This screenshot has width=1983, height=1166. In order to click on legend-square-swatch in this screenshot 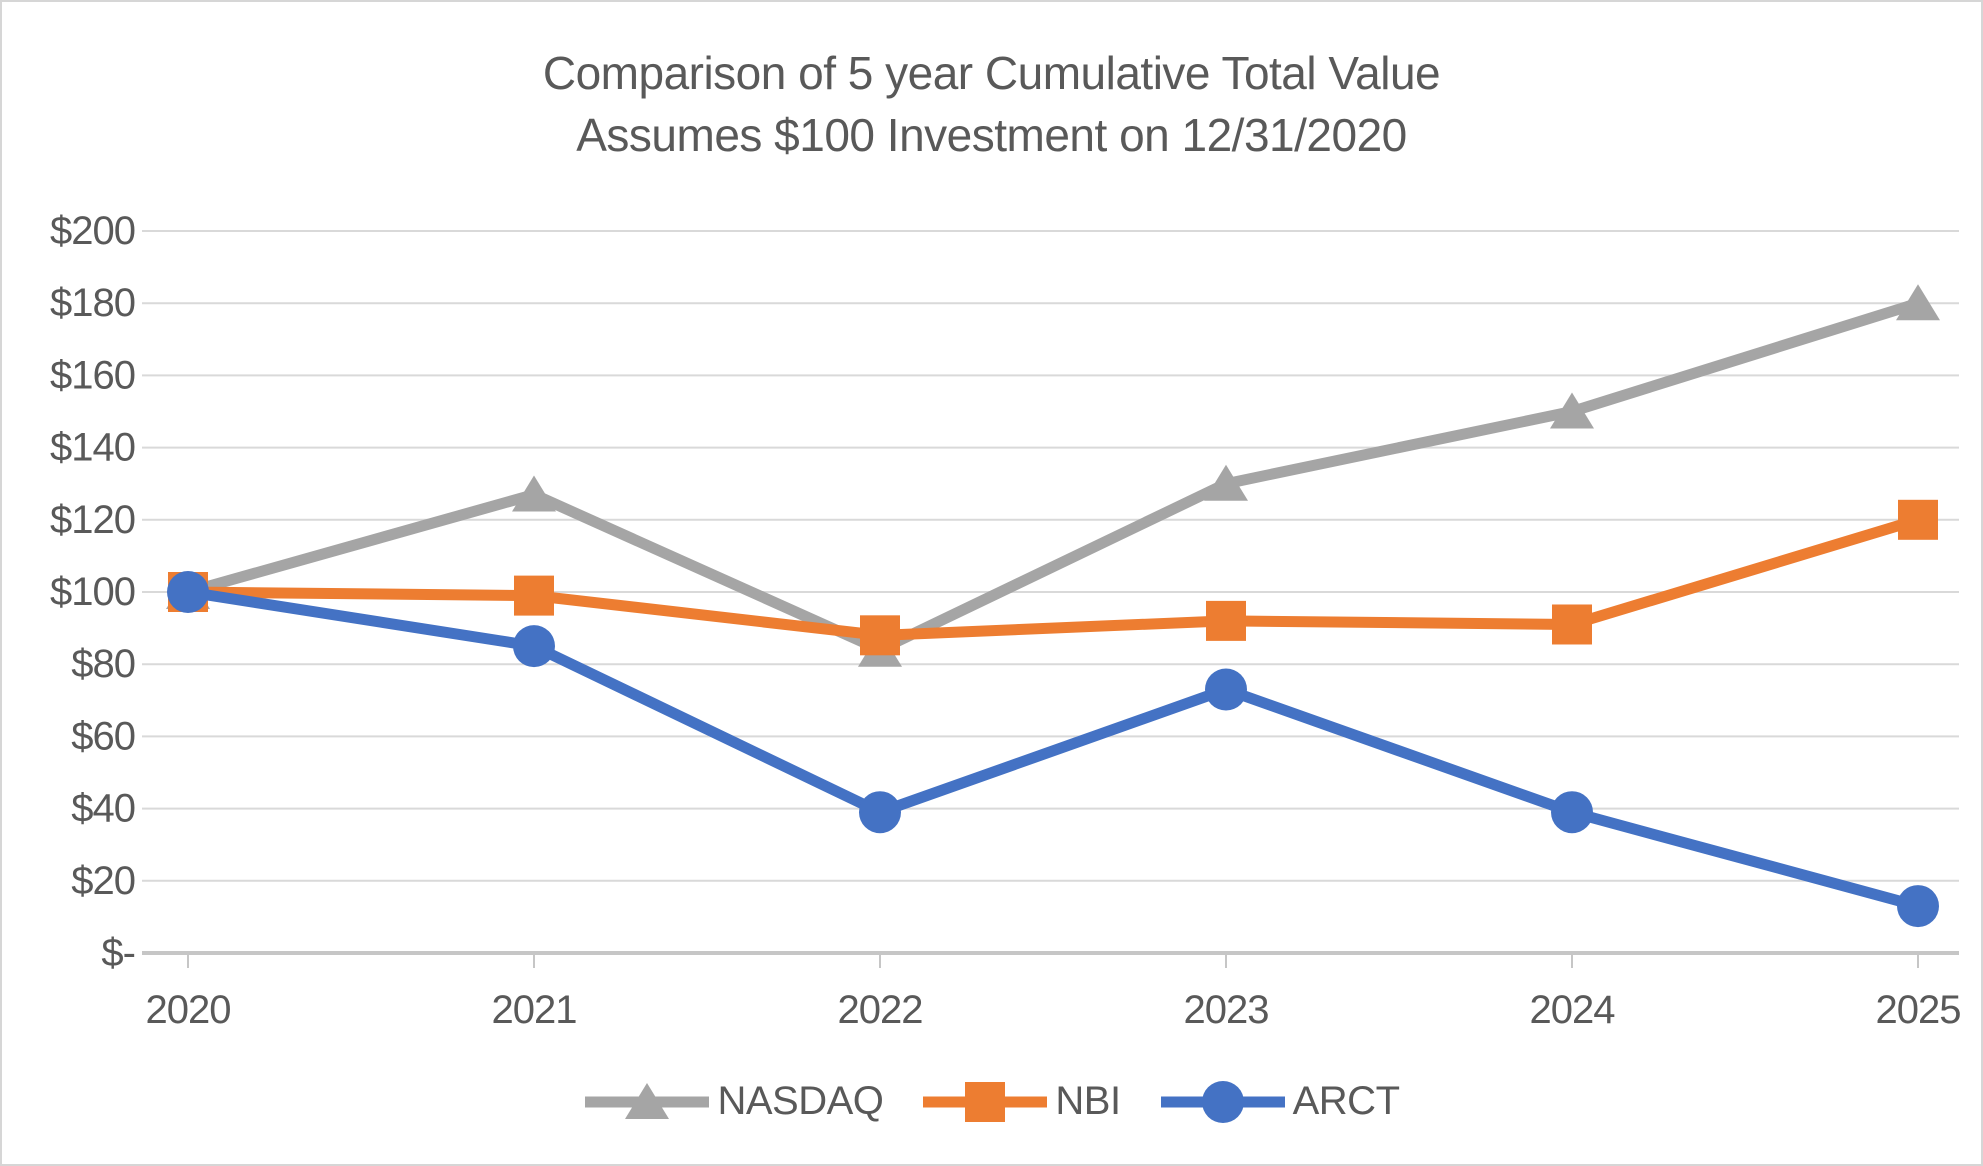, I will do `click(985, 1101)`.